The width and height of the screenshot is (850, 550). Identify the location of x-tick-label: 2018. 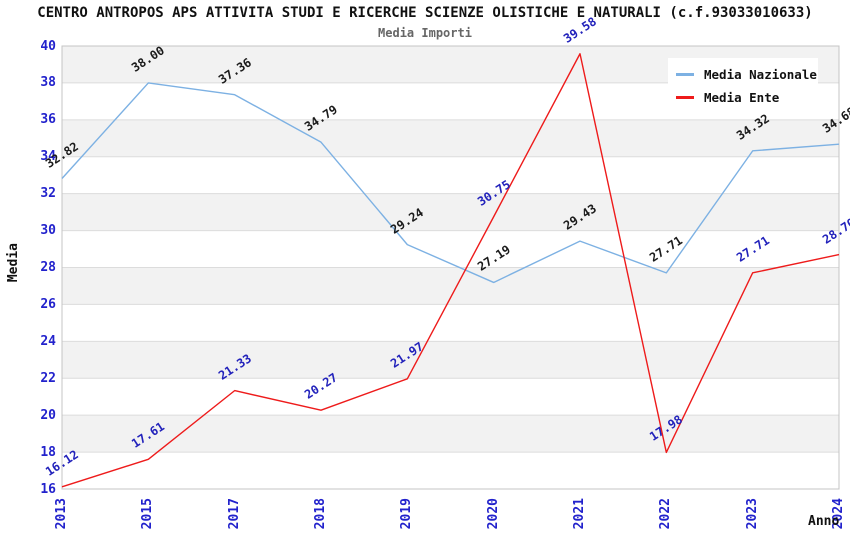
(320, 514).